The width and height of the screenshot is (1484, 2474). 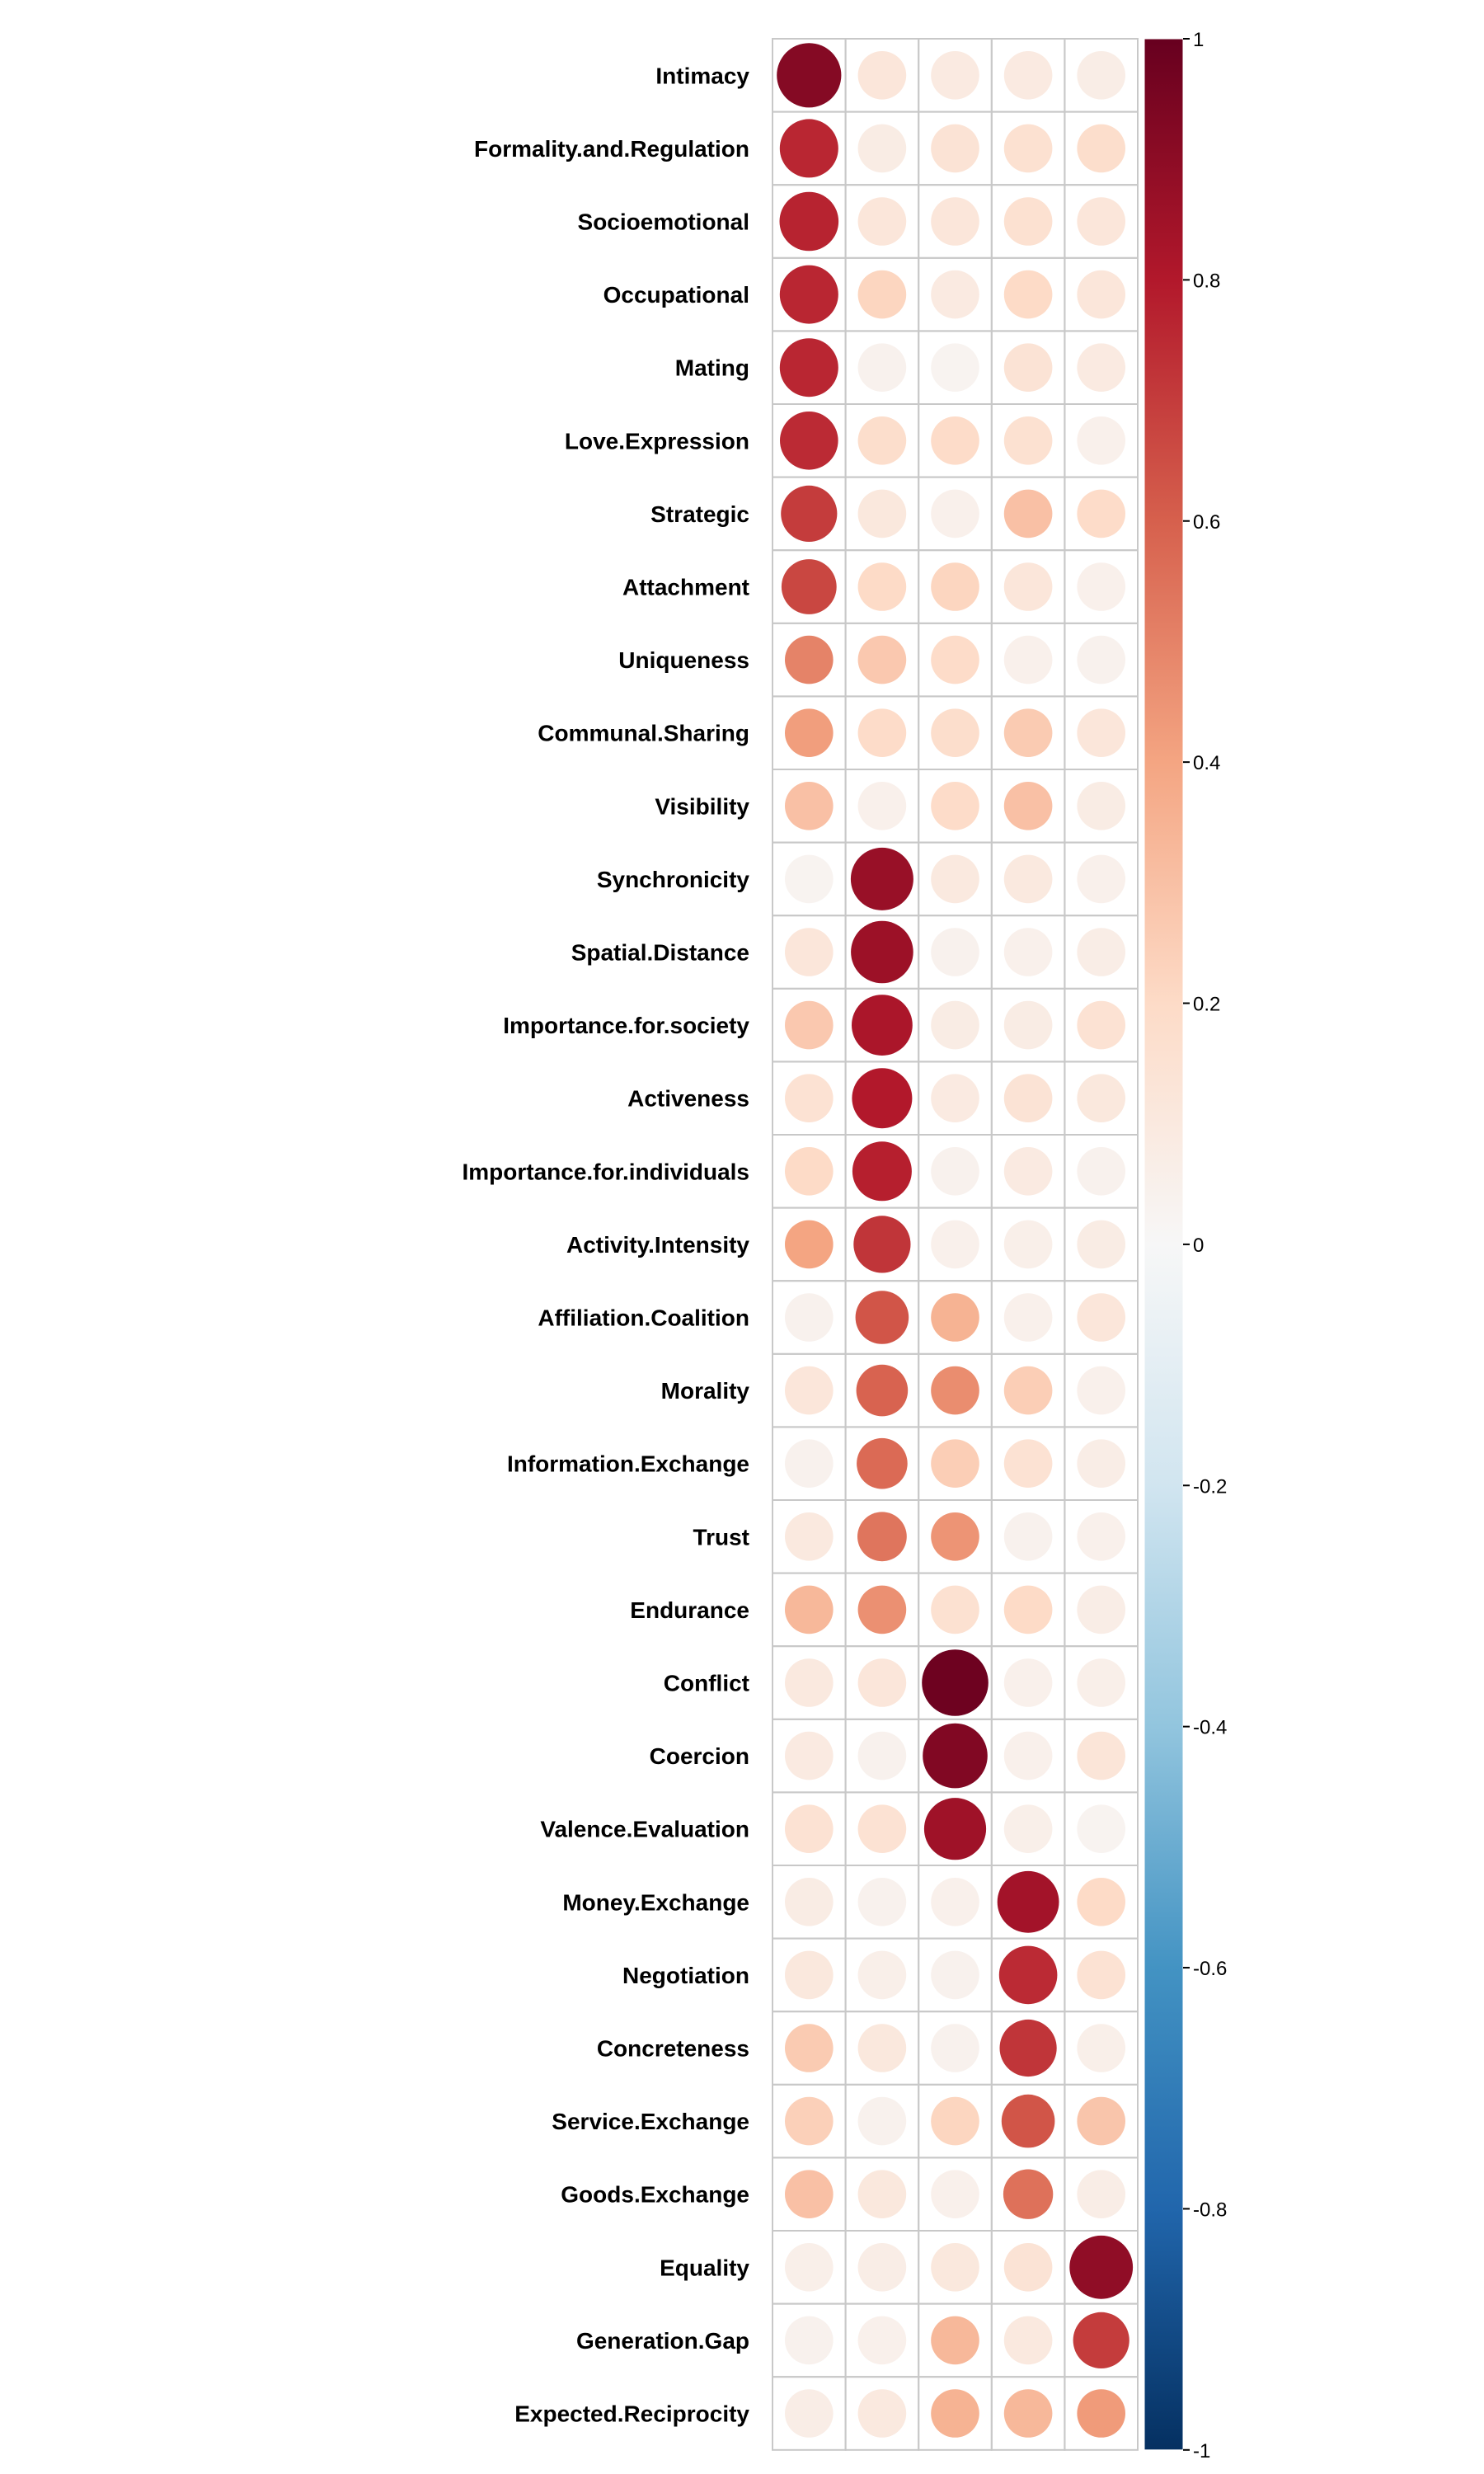 I want to click on row-label: Money.Exchange, so click(x=655, y=1902).